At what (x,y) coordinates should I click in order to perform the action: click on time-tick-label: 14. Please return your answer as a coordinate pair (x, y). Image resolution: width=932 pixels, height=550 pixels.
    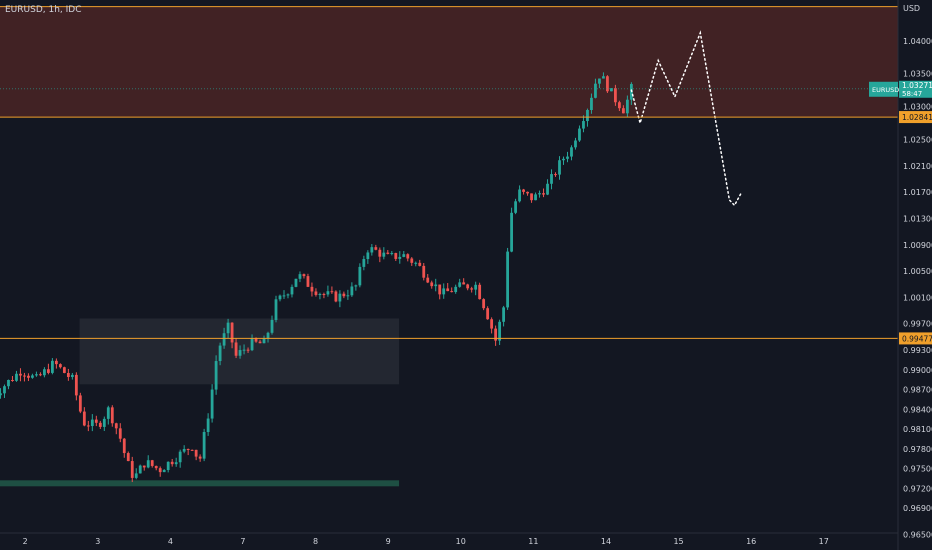
    Looking at the image, I should click on (606, 541).